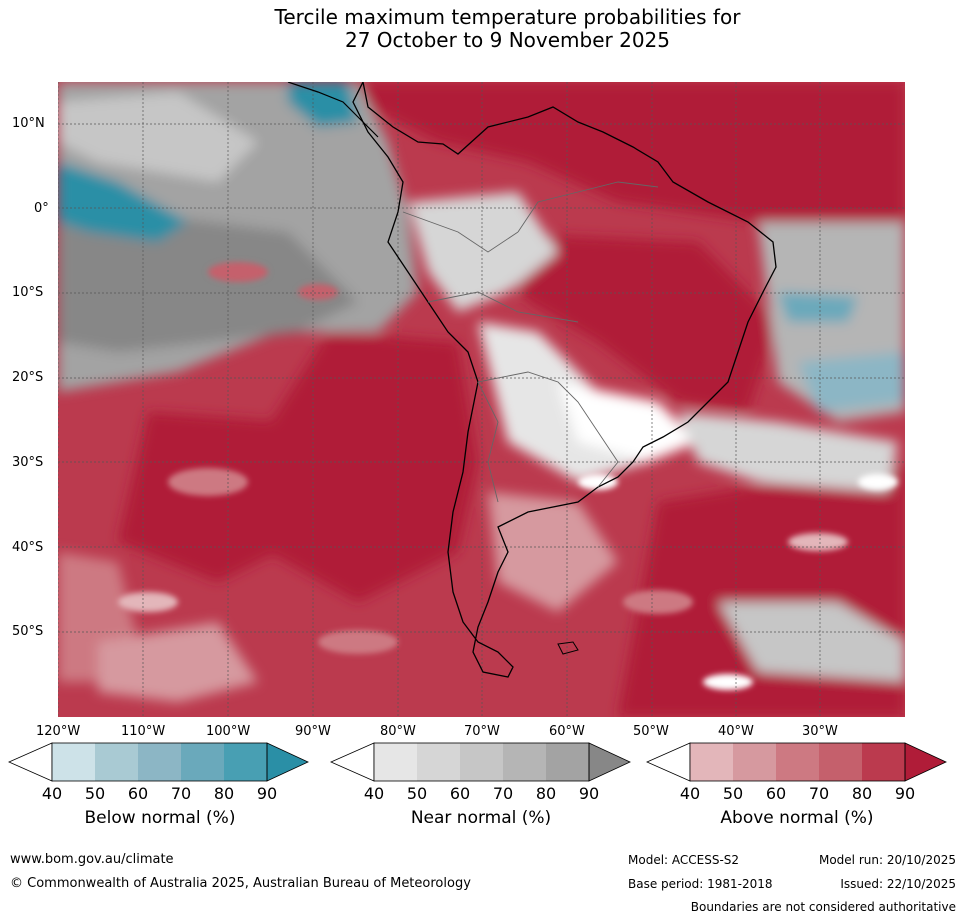 This screenshot has height=919, width=965. What do you see at coordinates (898, 884) in the screenshot?
I see `issued-date: Issued: 22/10/2025` at bounding box center [898, 884].